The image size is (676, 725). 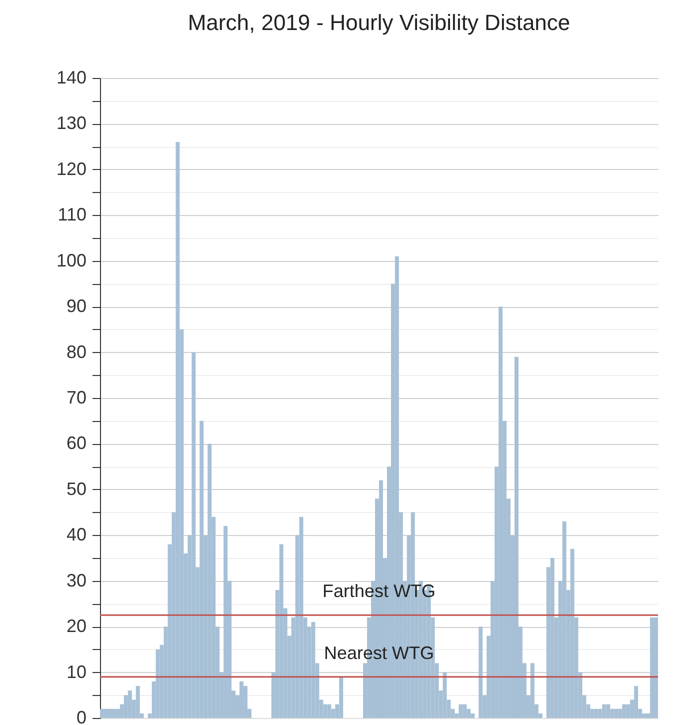 I want to click on y-tick-label: 0, so click(x=81, y=716).